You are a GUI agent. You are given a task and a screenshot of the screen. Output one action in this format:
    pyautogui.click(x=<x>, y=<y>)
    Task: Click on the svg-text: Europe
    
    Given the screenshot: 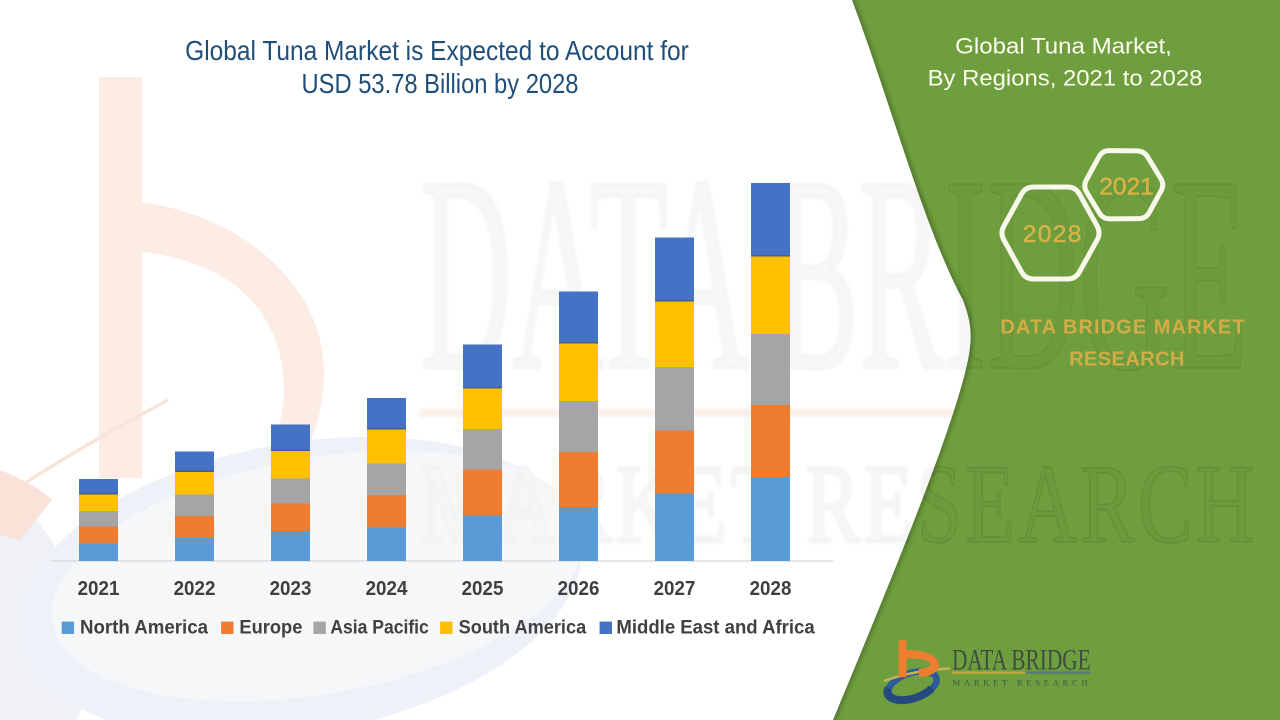 What is the action you would take?
    pyautogui.click(x=270, y=628)
    